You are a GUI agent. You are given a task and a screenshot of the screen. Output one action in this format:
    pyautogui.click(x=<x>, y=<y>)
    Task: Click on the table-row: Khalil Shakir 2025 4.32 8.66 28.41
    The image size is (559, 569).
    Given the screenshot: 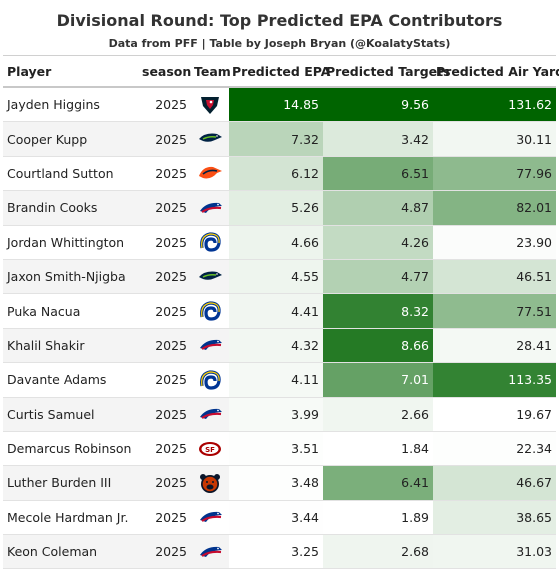 What is the action you would take?
    pyautogui.click(x=279, y=346)
    